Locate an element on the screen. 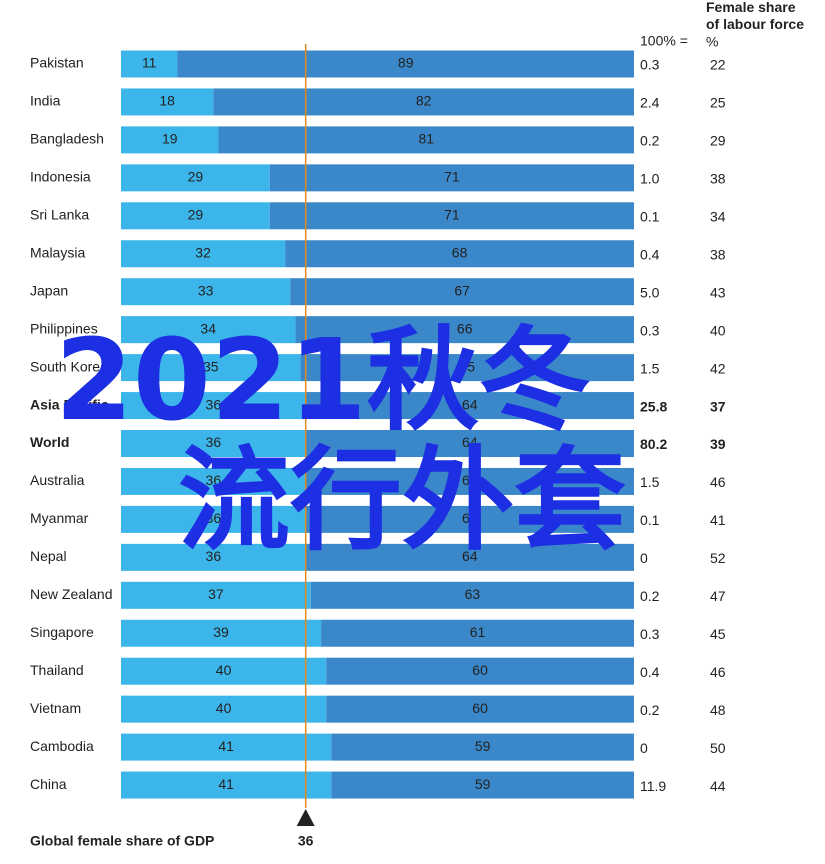  bar-label: 71 is located at coordinates (452, 177).